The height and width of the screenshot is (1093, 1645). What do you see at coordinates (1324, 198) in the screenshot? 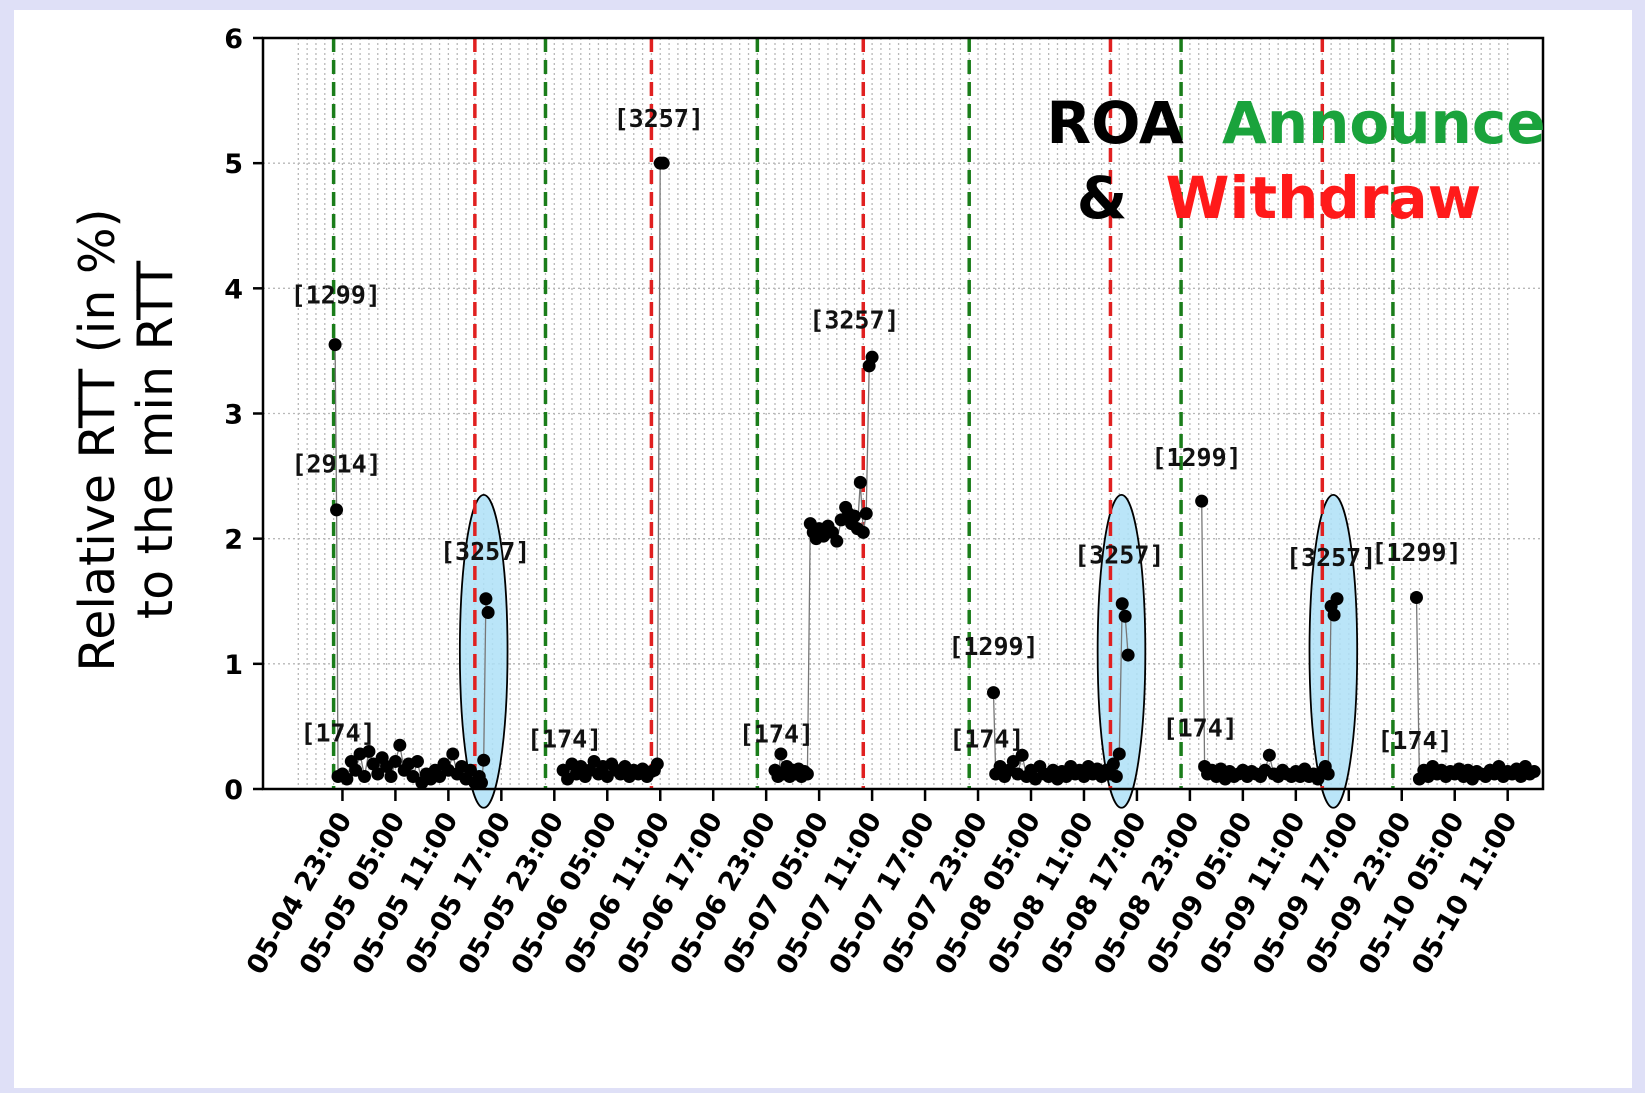
I see `legend-withdraw: Withdraw` at bounding box center [1324, 198].